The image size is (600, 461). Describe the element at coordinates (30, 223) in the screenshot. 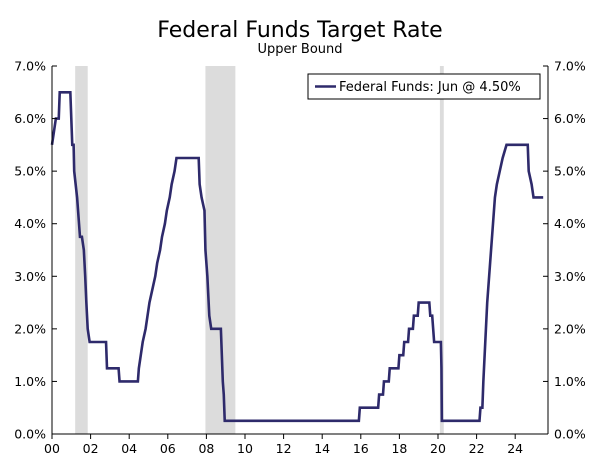

I see `y-tick-label-left: 4.0%` at that location.